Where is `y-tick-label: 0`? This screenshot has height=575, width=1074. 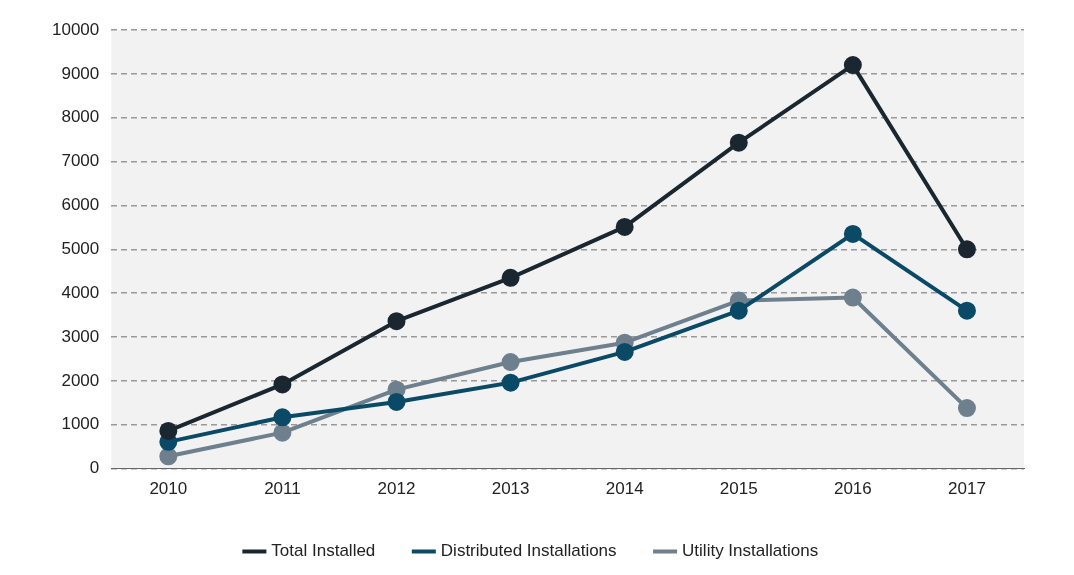
y-tick-label: 0 is located at coordinates (94, 468).